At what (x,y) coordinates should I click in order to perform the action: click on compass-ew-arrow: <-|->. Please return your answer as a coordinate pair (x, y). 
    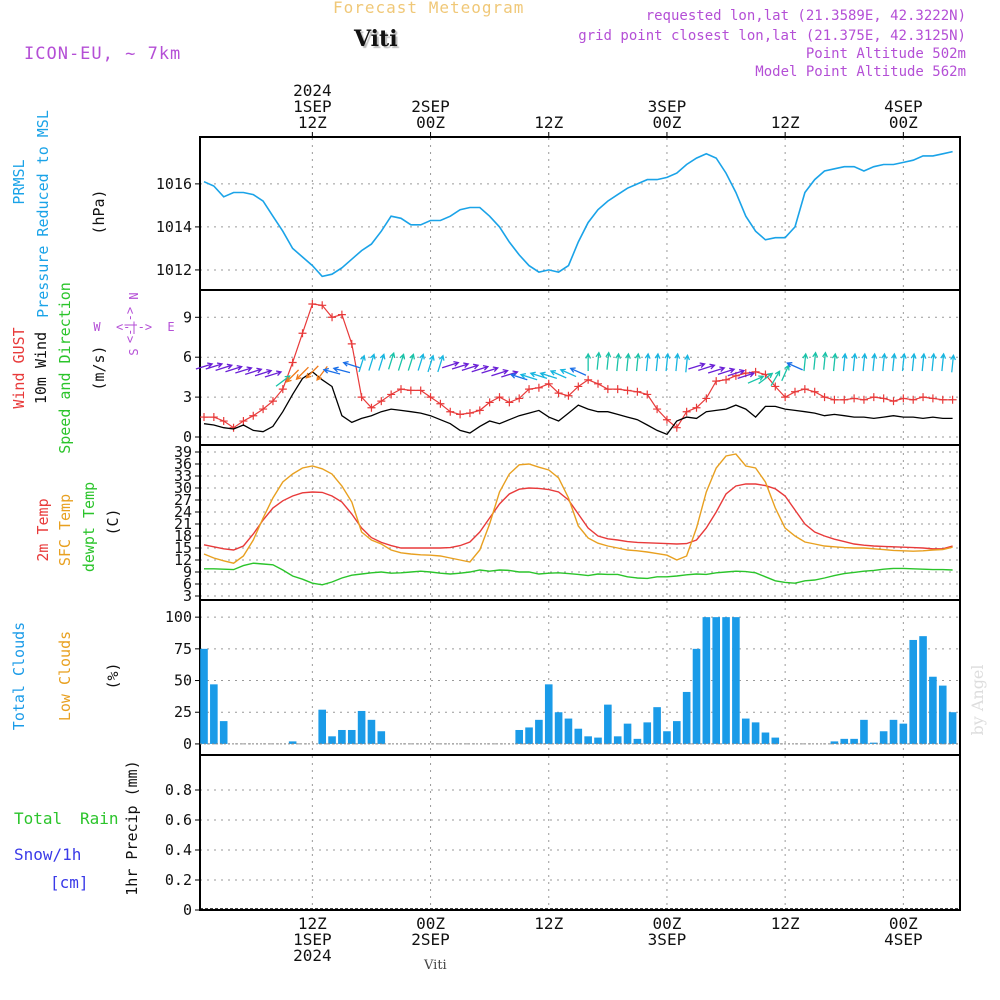
    Looking at the image, I should click on (134, 327).